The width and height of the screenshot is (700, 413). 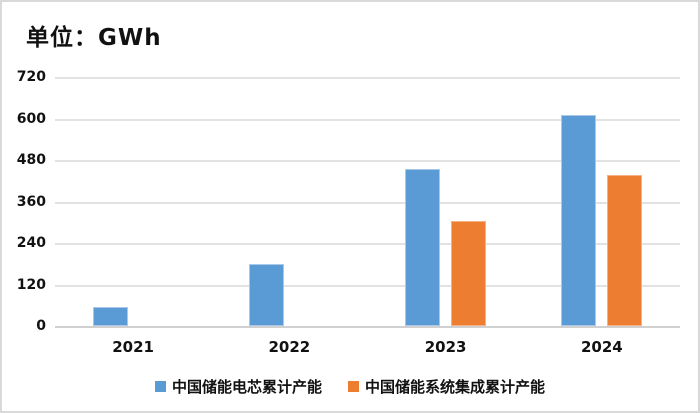 What do you see at coordinates (94, 38) in the screenshot?
I see `chart-title: 单位：GWh` at bounding box center [94, 38].